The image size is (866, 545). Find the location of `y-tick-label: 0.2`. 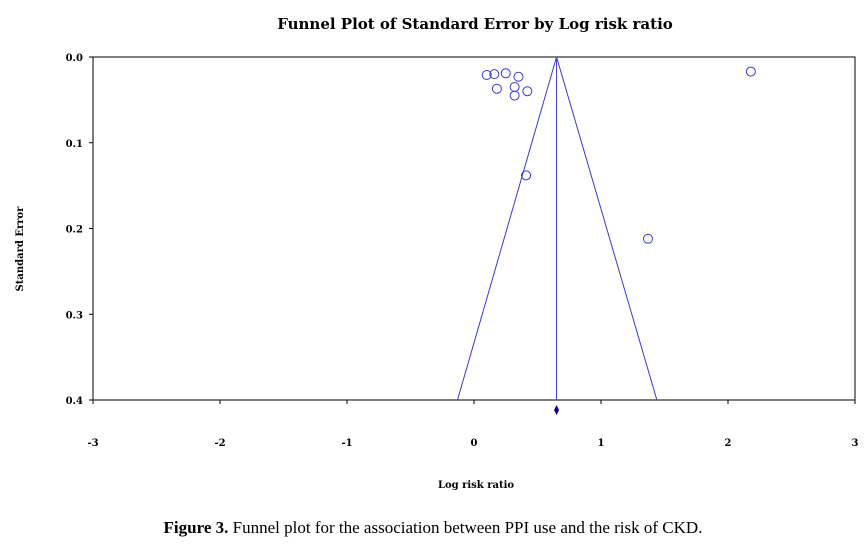

y-tick-label: 0.2 is located at coordinates (74, 230).